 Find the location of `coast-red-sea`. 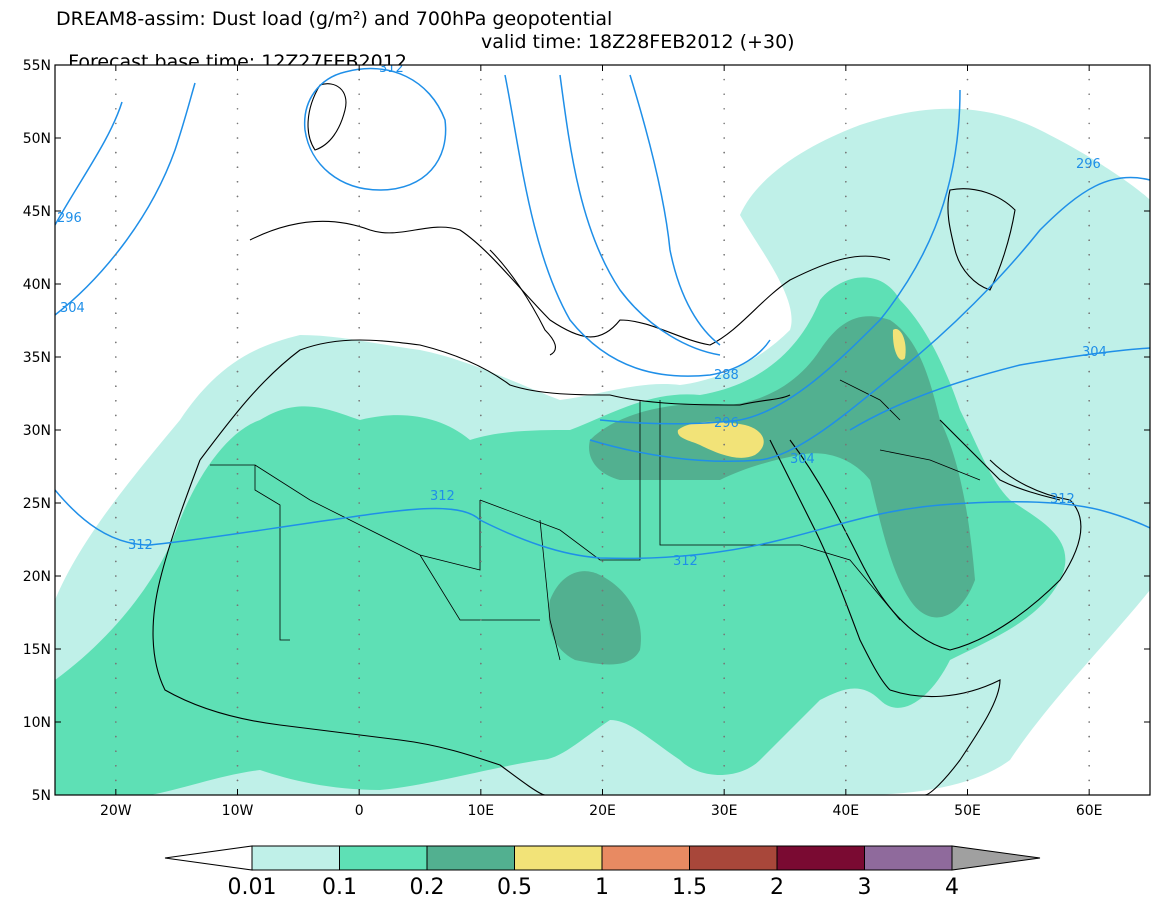

coast-red-sea is located at coordinates (830, 565).